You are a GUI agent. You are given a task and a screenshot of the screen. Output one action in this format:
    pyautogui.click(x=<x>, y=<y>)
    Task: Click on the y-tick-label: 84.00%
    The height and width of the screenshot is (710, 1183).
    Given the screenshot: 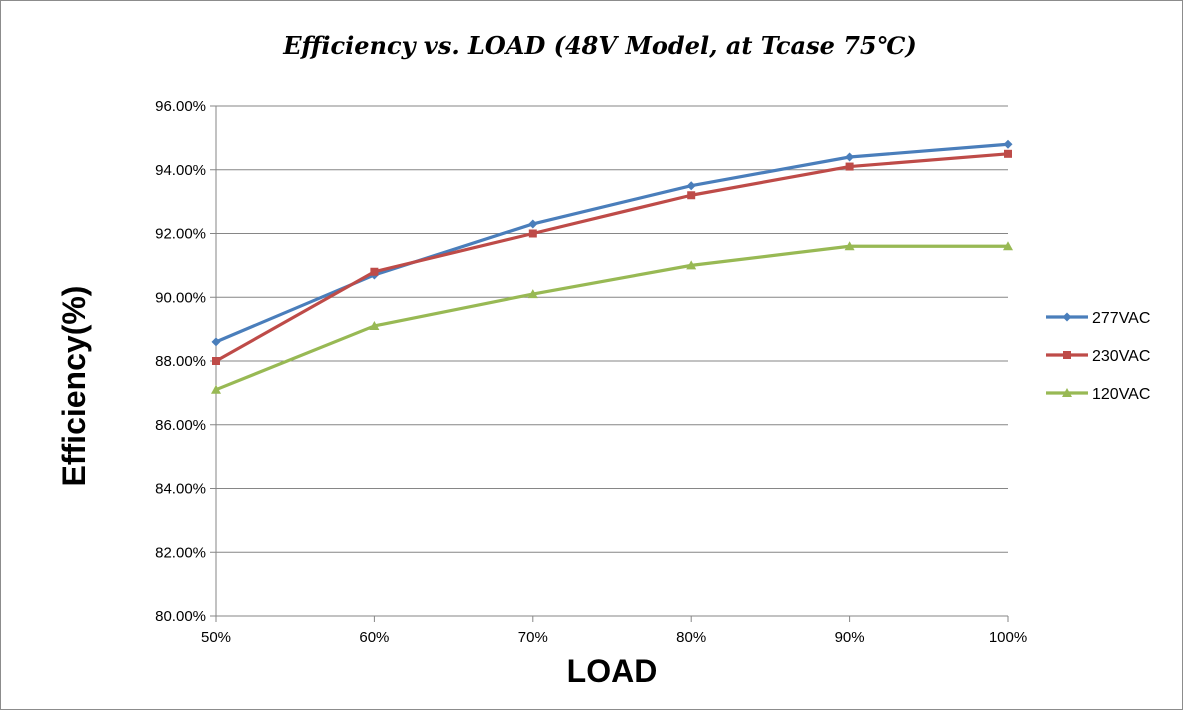 What is the action you would take?
    pyautogui.click(x=180, y=489)
    